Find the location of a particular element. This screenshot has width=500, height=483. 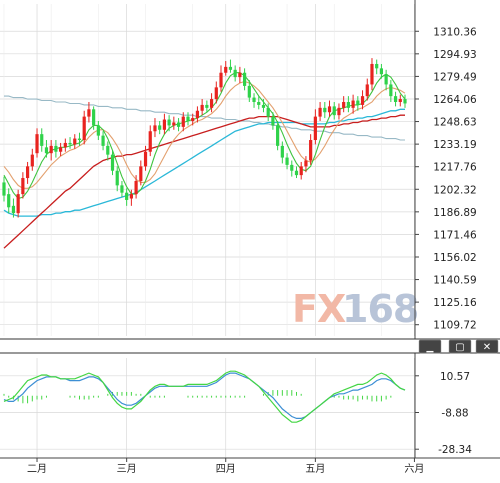

window-controls: ▁ ▢ ✕ is located at coordinates (458, 346).